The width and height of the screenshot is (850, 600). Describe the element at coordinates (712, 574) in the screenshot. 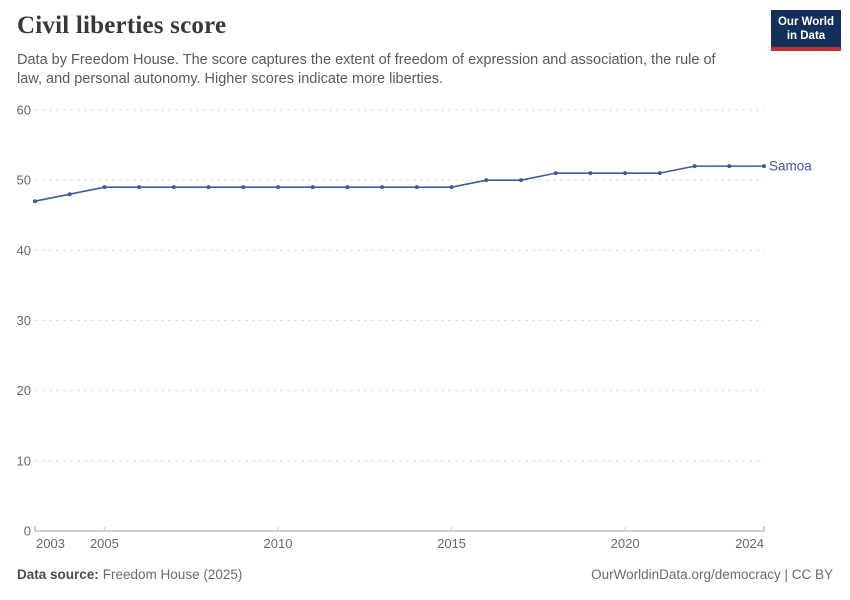

I see `footer-link: OurWorldinData.org/democracy | CC BY` at that location.